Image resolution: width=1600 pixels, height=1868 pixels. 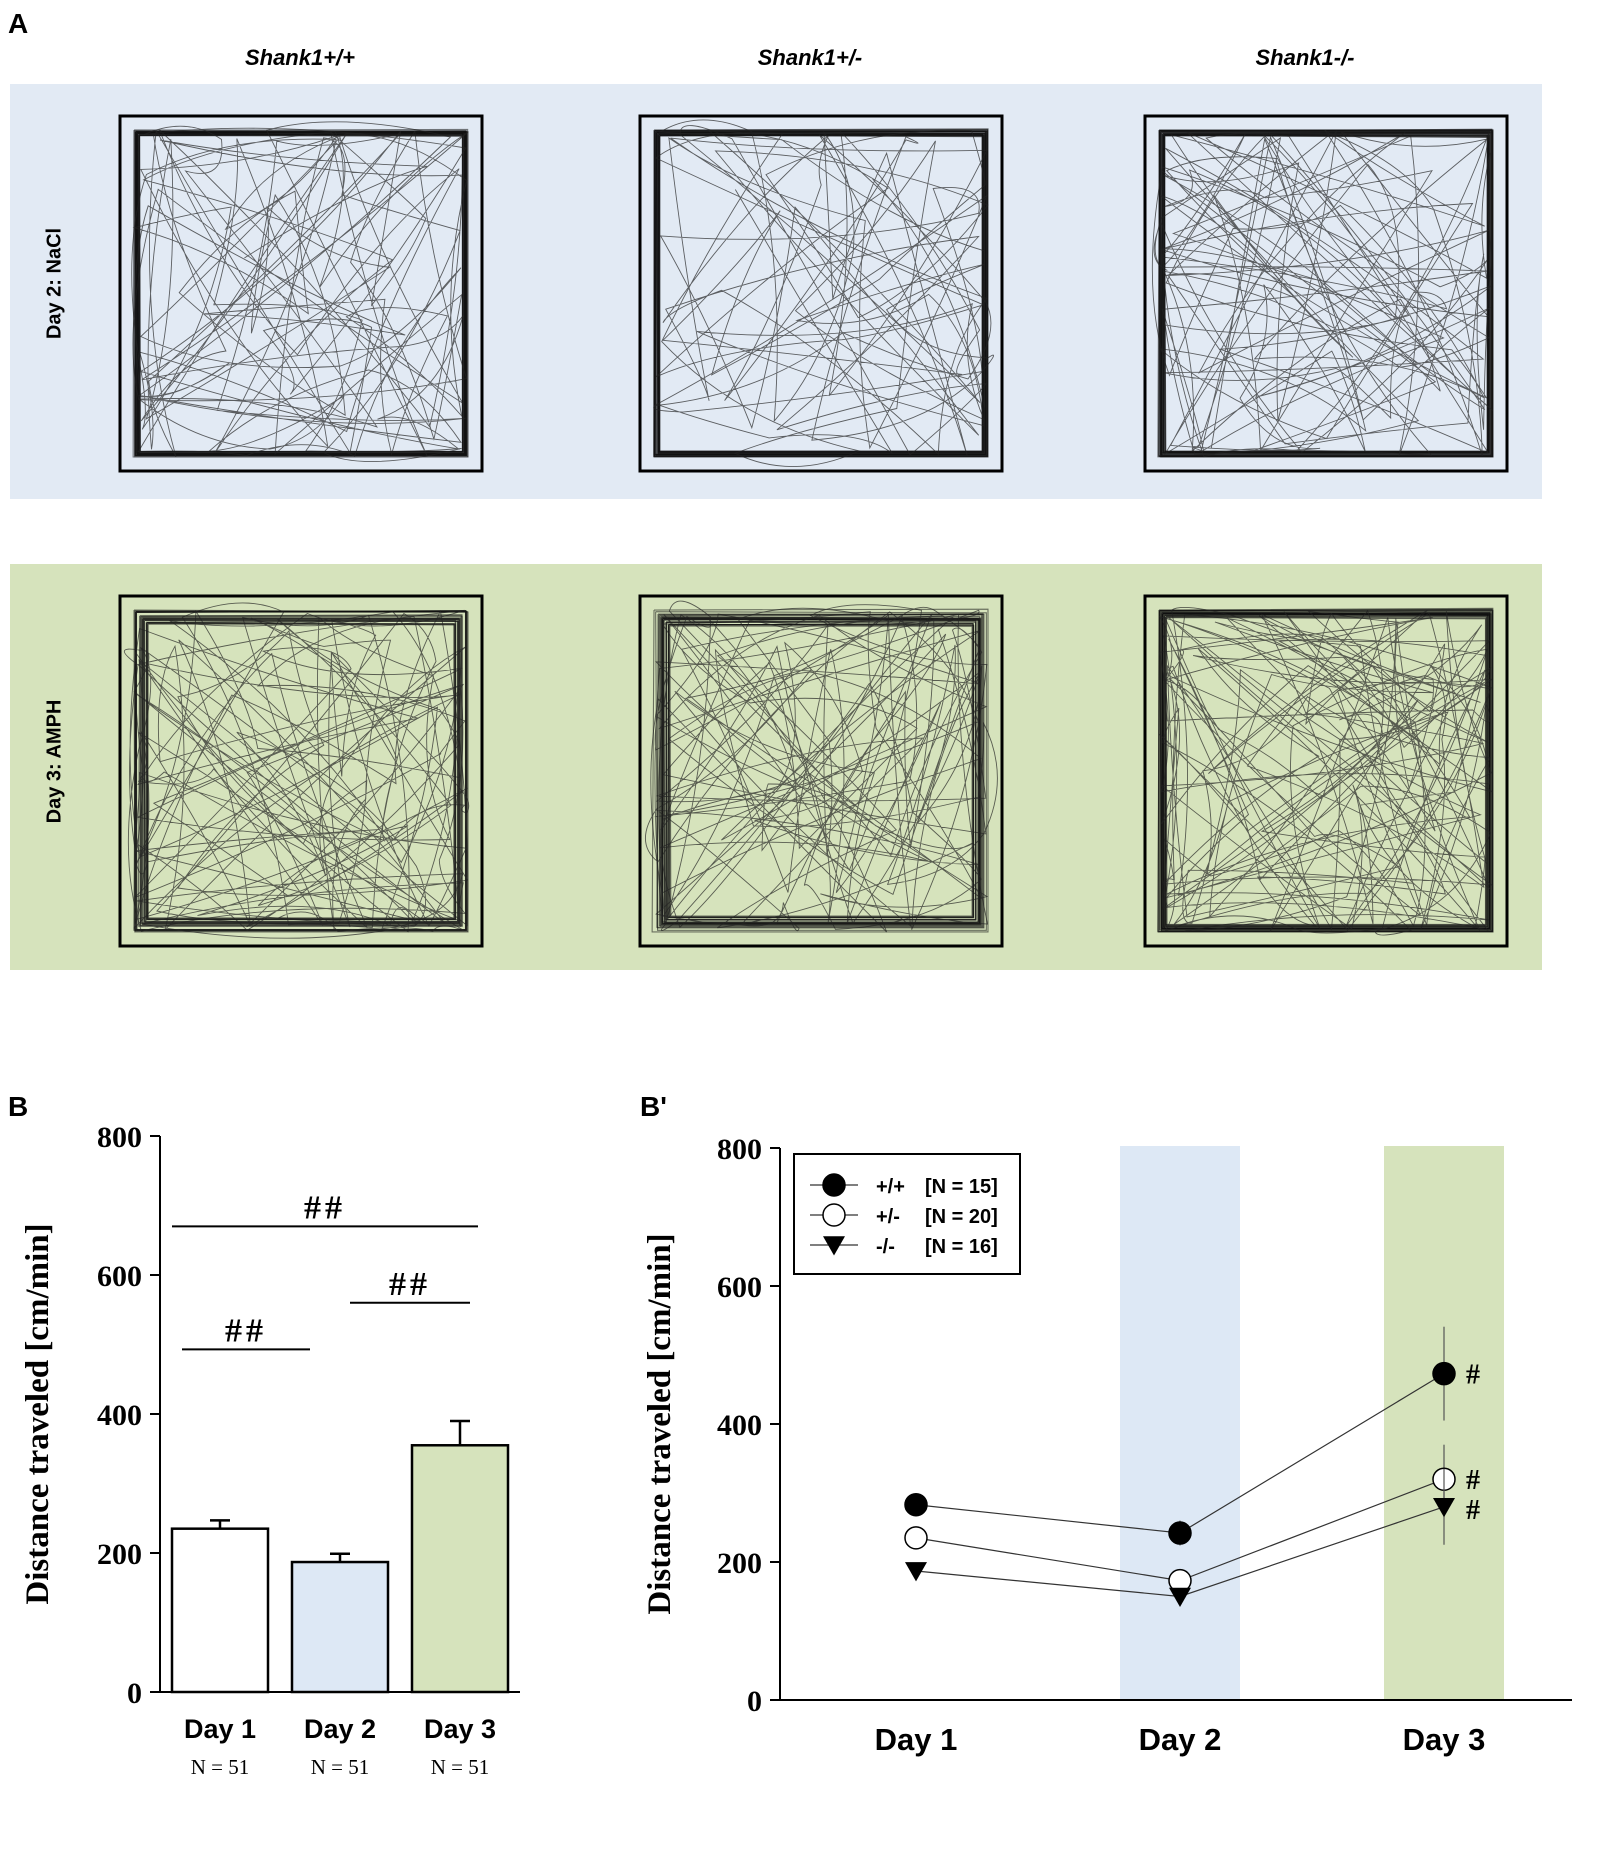 I want to click on row-label-amph: Day 3: AMPH, so click(x=54, y=761).